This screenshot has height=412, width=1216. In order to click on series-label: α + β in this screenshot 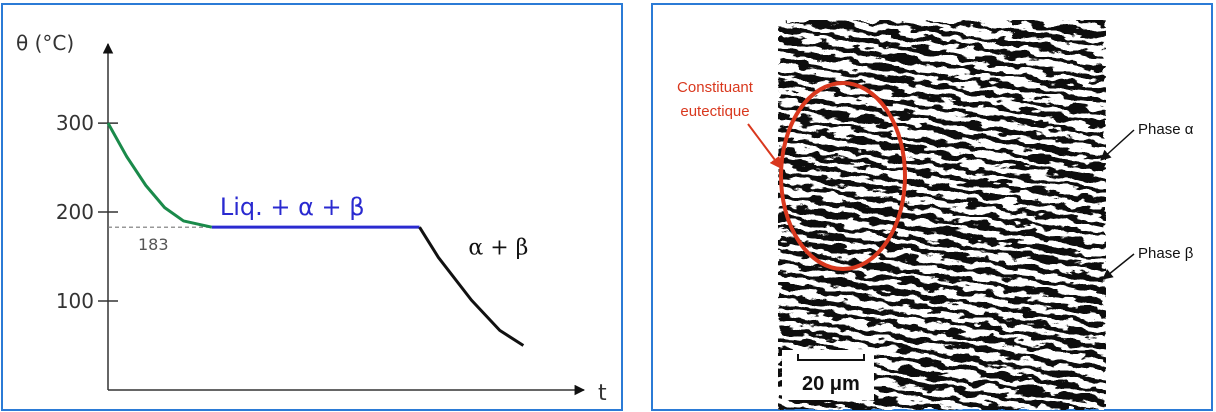, I will do `click(498, 247)`.